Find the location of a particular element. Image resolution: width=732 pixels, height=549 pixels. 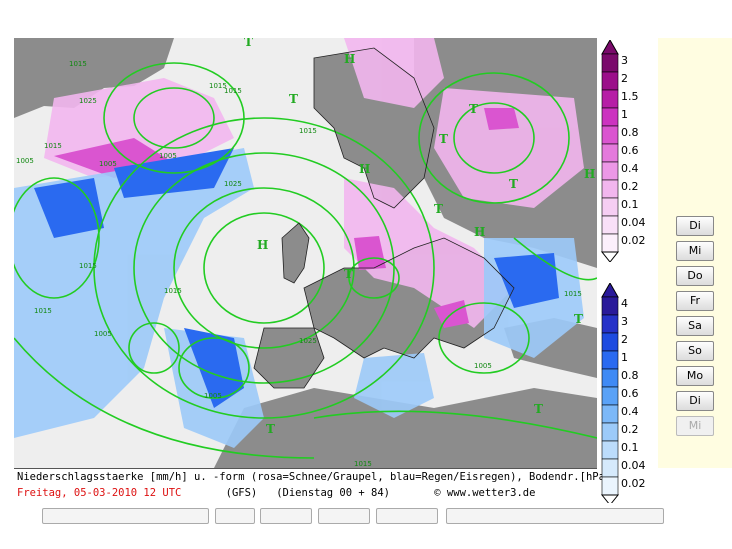

snow-legend-label: 0.6 is located at coordinates (630, 150).